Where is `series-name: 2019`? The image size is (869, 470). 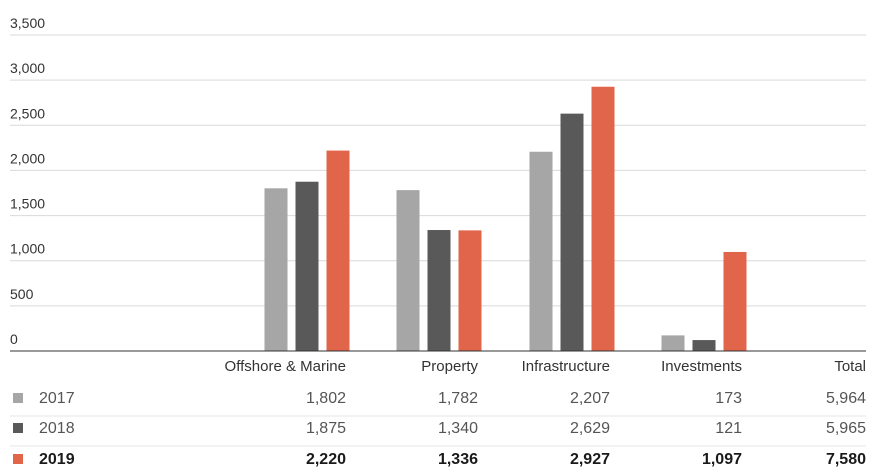
series-name: 2019 is located at coordinates (57, 459).